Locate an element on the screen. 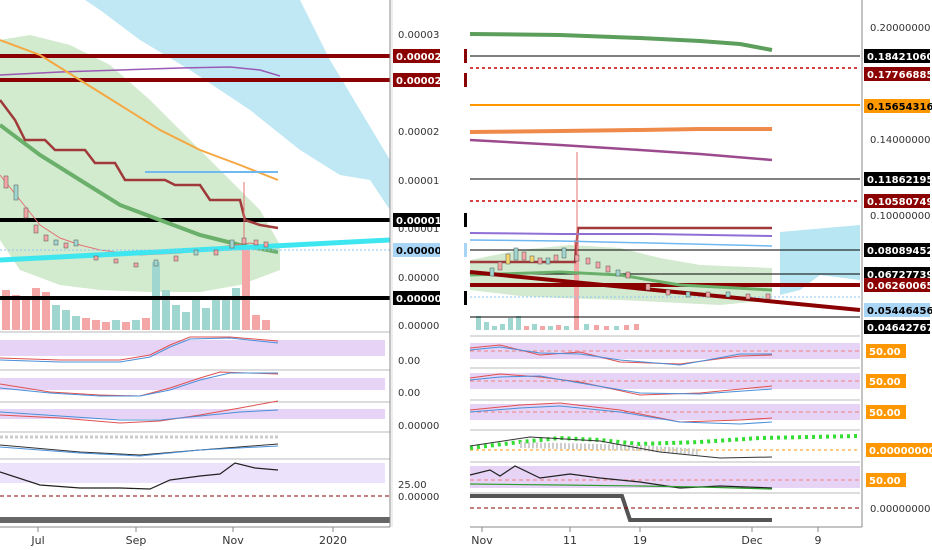 The width and height of the screenshot is (932, 550). right-ind4-line is located at coordinates (621, 447).